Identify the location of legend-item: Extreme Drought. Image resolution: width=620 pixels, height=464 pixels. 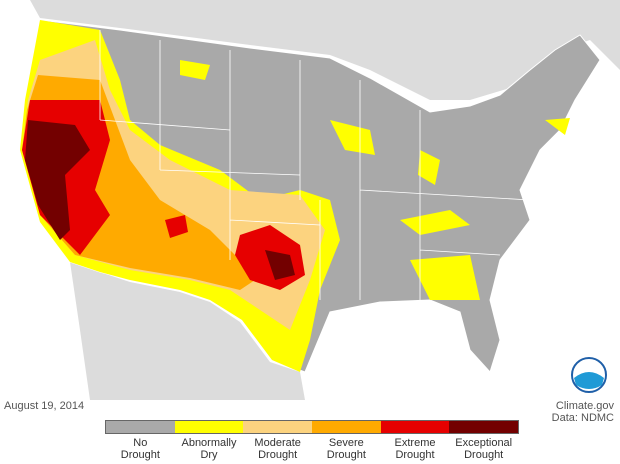
(415, 441).